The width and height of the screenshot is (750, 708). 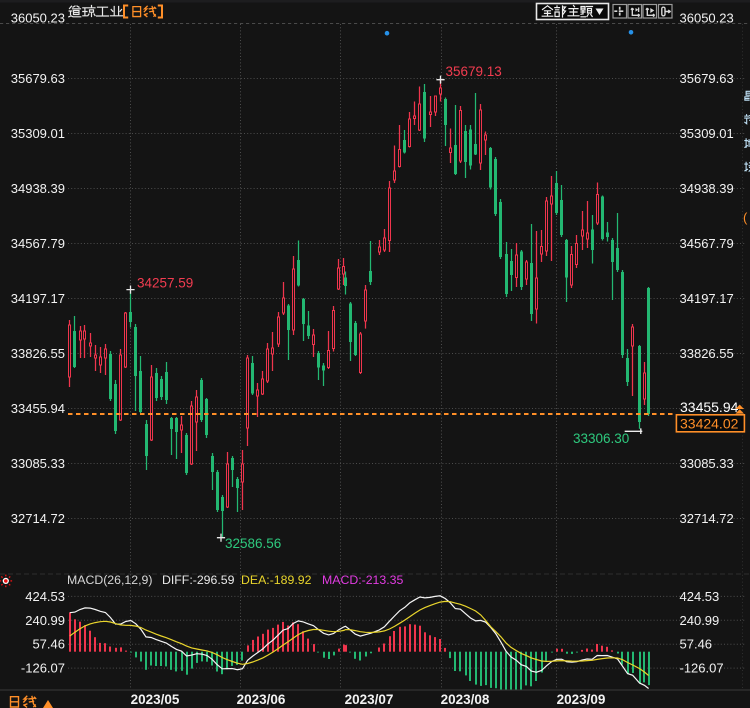 What do you see at coordinates (474, 71) in the screenshot?
I see `svg-text: 35679.13` at bounding box center [474, 71].